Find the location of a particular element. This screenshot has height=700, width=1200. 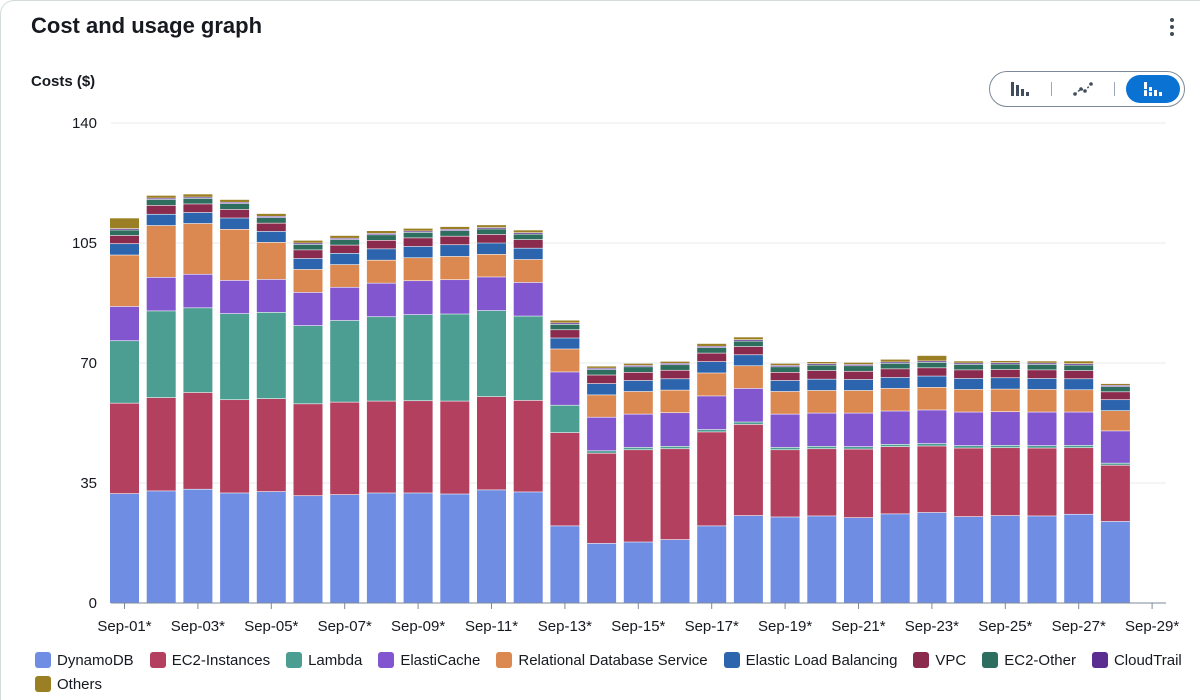

more-options-icon is located at coordinates (1172, 27).